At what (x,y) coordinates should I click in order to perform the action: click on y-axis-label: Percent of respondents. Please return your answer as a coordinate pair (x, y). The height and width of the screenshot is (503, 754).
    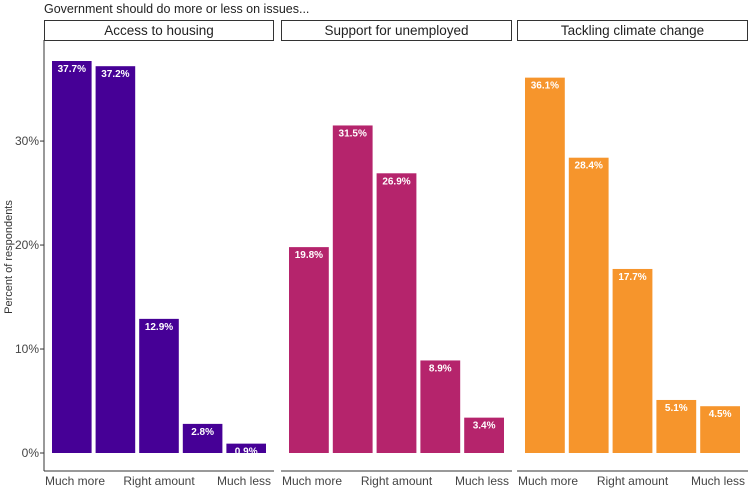
    Looking at the image, I should click on (9, 257).